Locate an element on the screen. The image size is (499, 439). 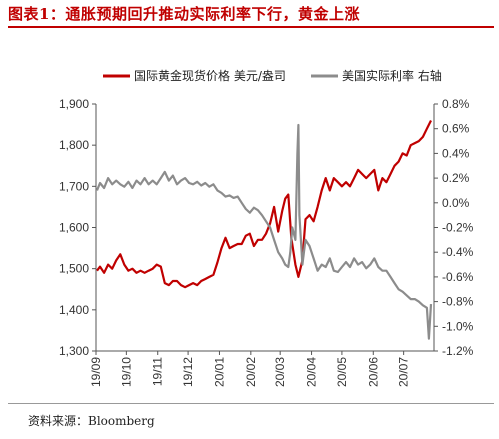
y-left-tick-label: 1,600 is located at coordinates (74, 228).